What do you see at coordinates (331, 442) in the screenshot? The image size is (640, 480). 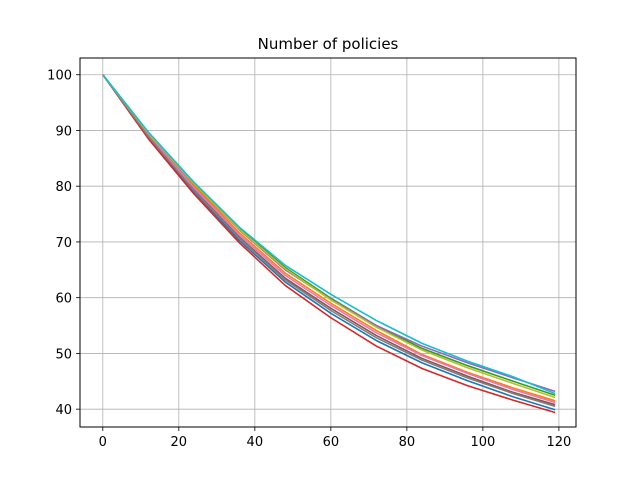 I see `x-tick-label: 60` at bounding box center [331, 442].